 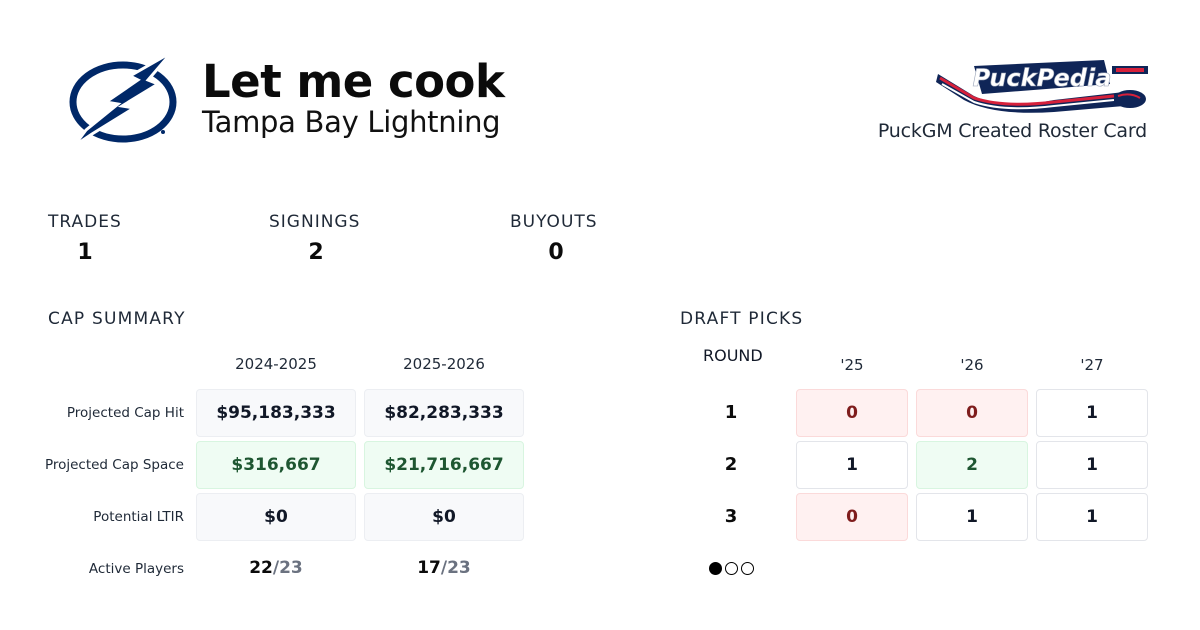 I want to click on cap-row-label: Projected Cap Space, so click(x=114, y=465).